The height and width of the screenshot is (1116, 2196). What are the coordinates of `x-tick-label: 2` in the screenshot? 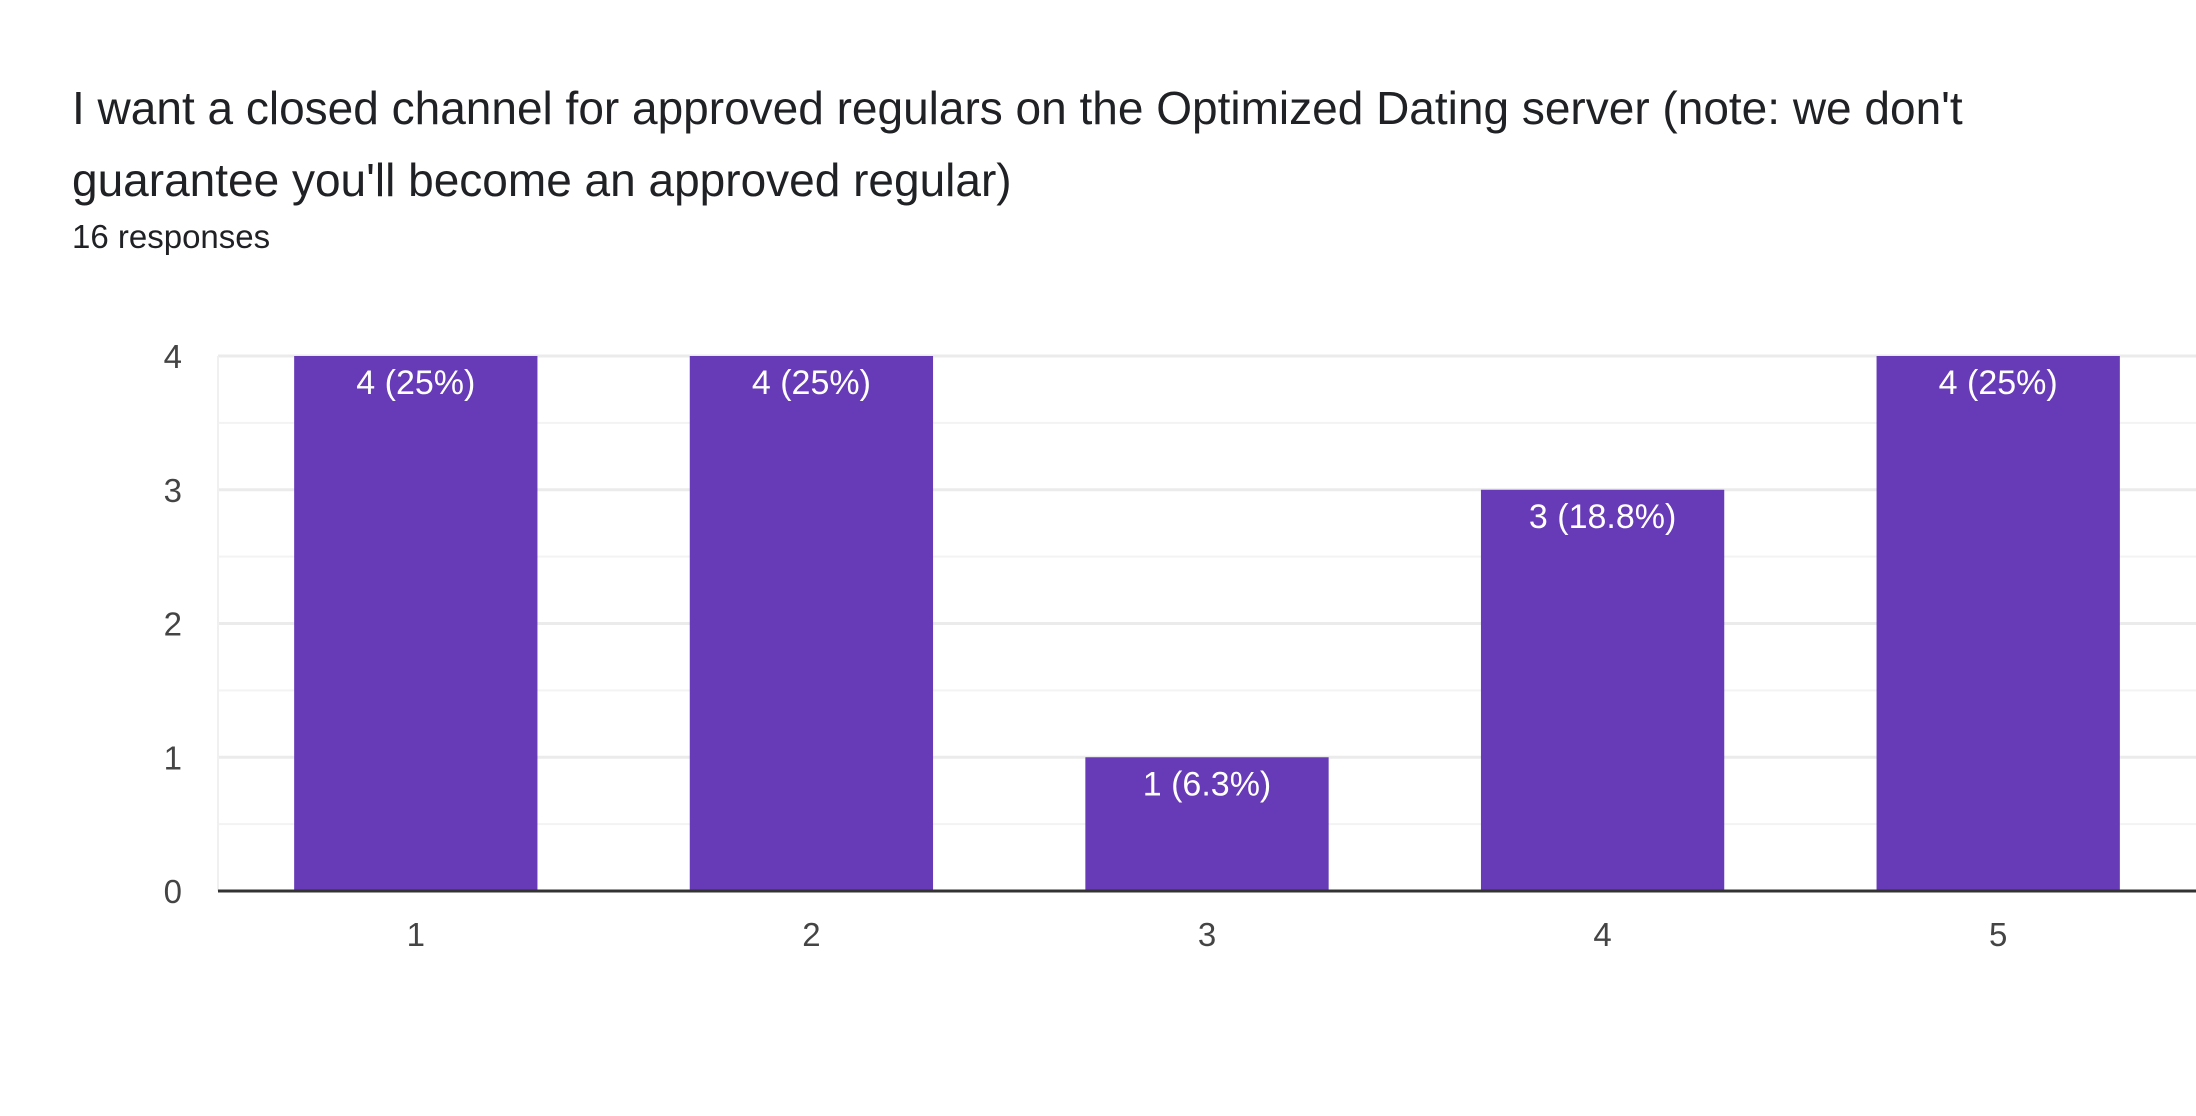 It's located at (811, 934).